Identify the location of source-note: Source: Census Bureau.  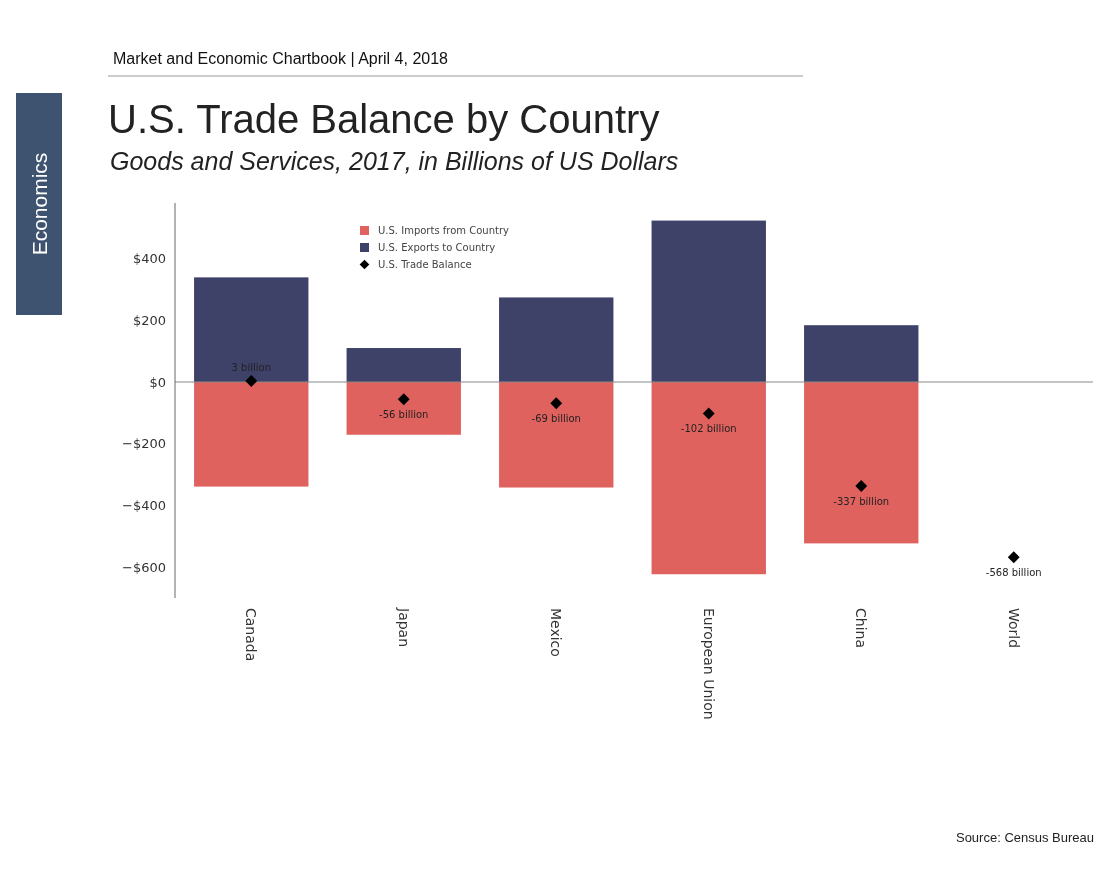
(1024, 837).